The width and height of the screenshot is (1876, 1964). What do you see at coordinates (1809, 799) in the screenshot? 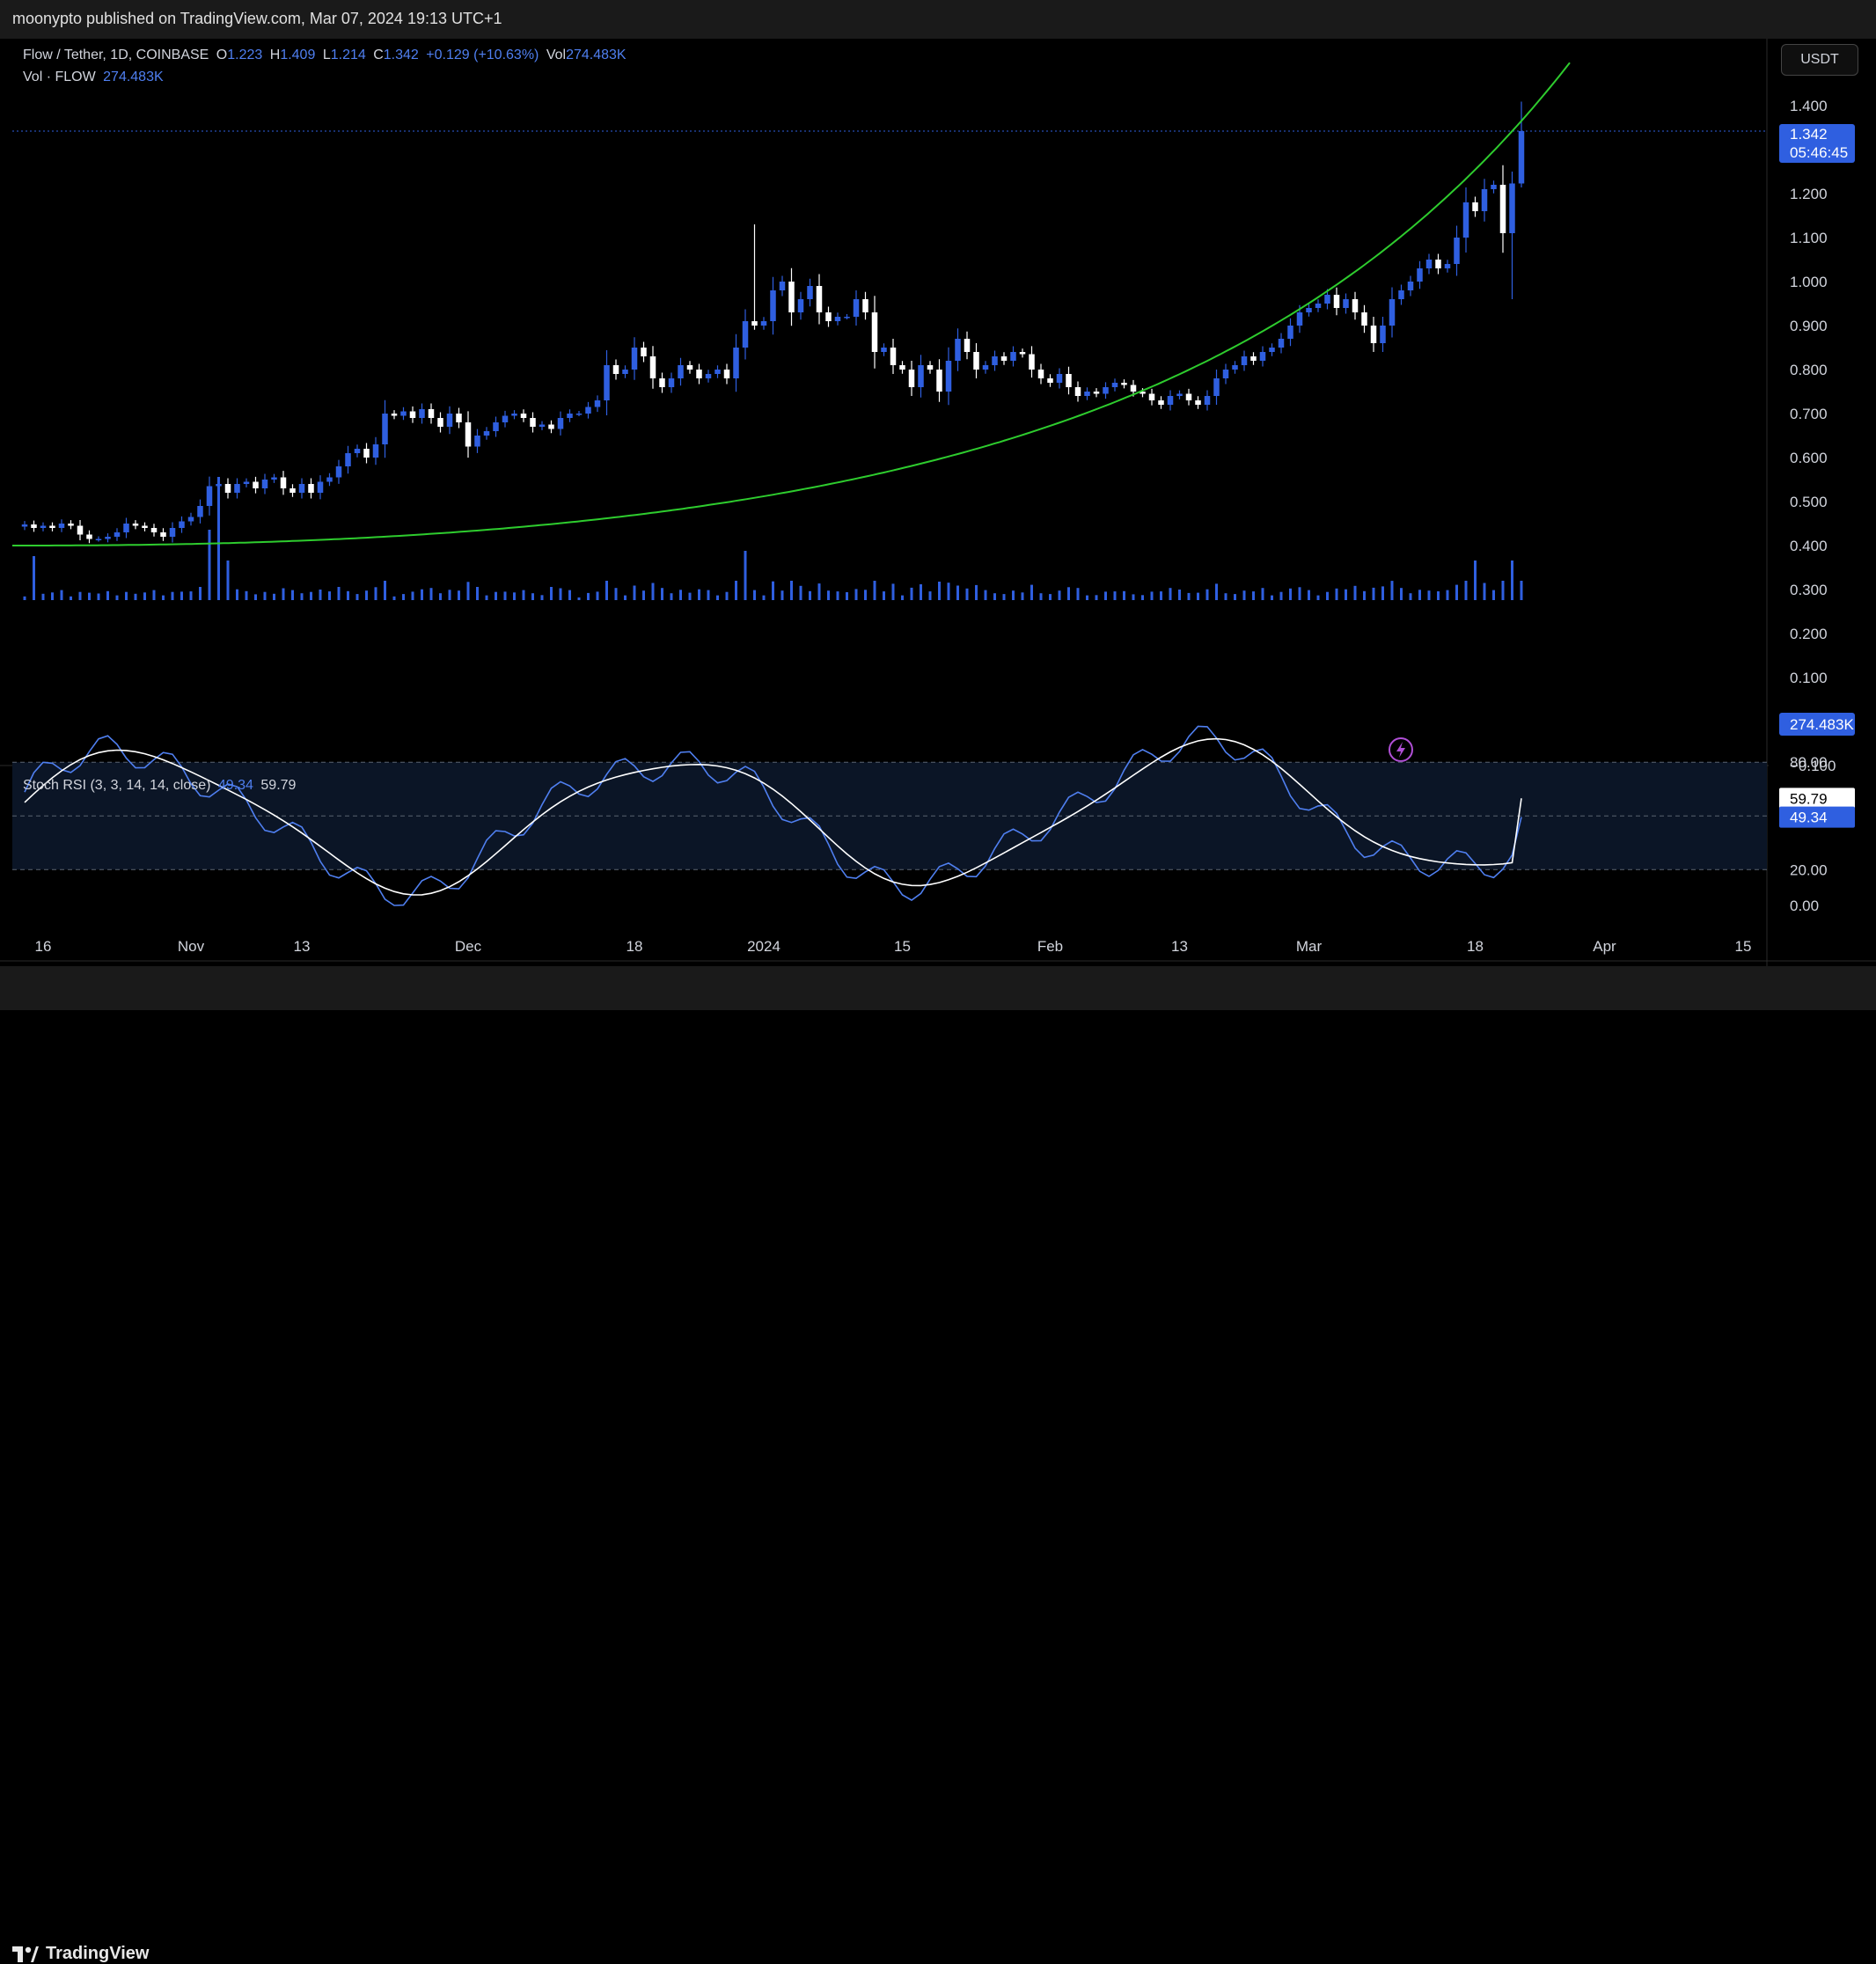
I see `stoch-rsi-d-axis-label: 59.79` at bounding box center [1809, 799].